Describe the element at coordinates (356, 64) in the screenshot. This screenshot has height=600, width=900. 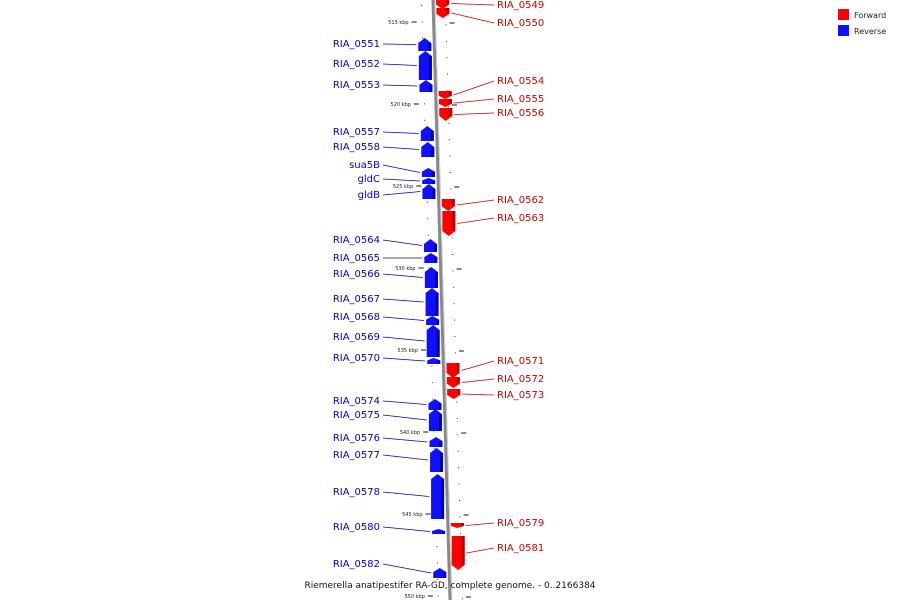
I see `gene-label: RIA_0552` at that location.